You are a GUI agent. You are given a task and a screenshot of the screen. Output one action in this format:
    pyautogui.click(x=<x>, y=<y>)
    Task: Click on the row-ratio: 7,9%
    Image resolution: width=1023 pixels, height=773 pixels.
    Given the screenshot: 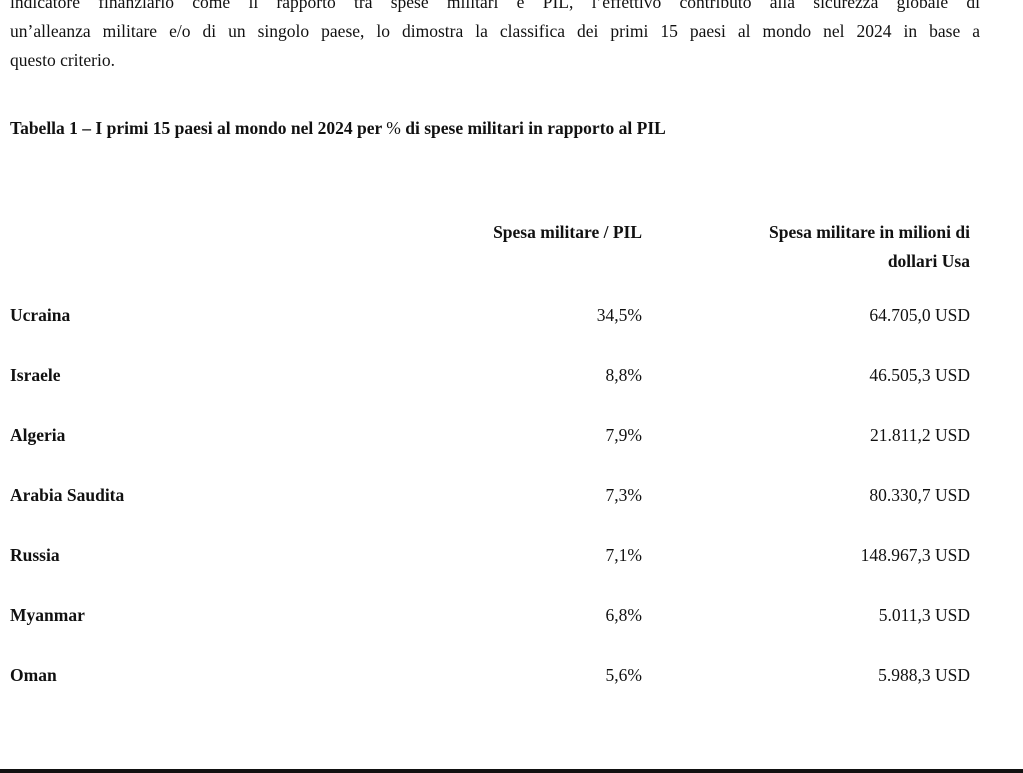 What is the action you would take?
    pyautogui.click(x=623, y=435)
    